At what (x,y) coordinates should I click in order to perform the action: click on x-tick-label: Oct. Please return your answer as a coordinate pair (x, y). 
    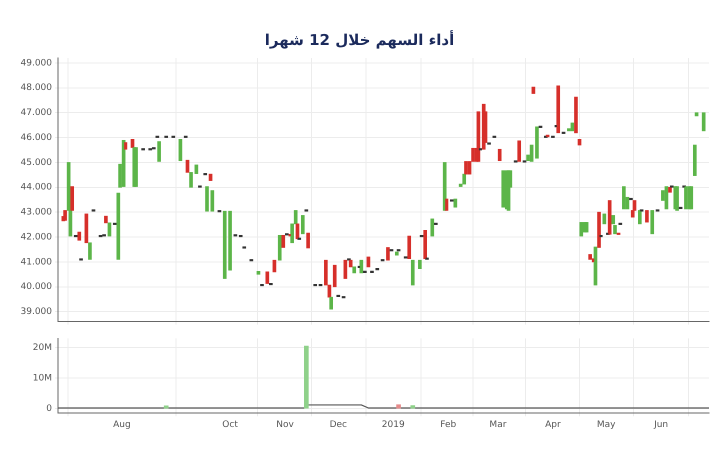
    Looking at the image, I should click on (230, 425).